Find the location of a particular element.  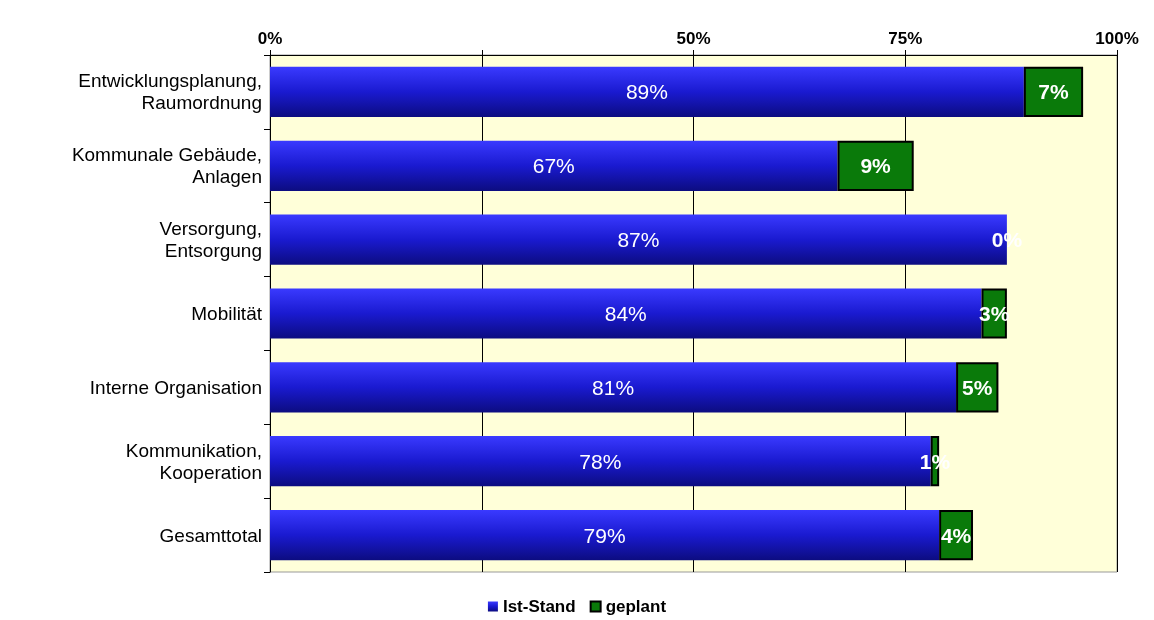

data-label: 84% is located at coordinates (625, 313).